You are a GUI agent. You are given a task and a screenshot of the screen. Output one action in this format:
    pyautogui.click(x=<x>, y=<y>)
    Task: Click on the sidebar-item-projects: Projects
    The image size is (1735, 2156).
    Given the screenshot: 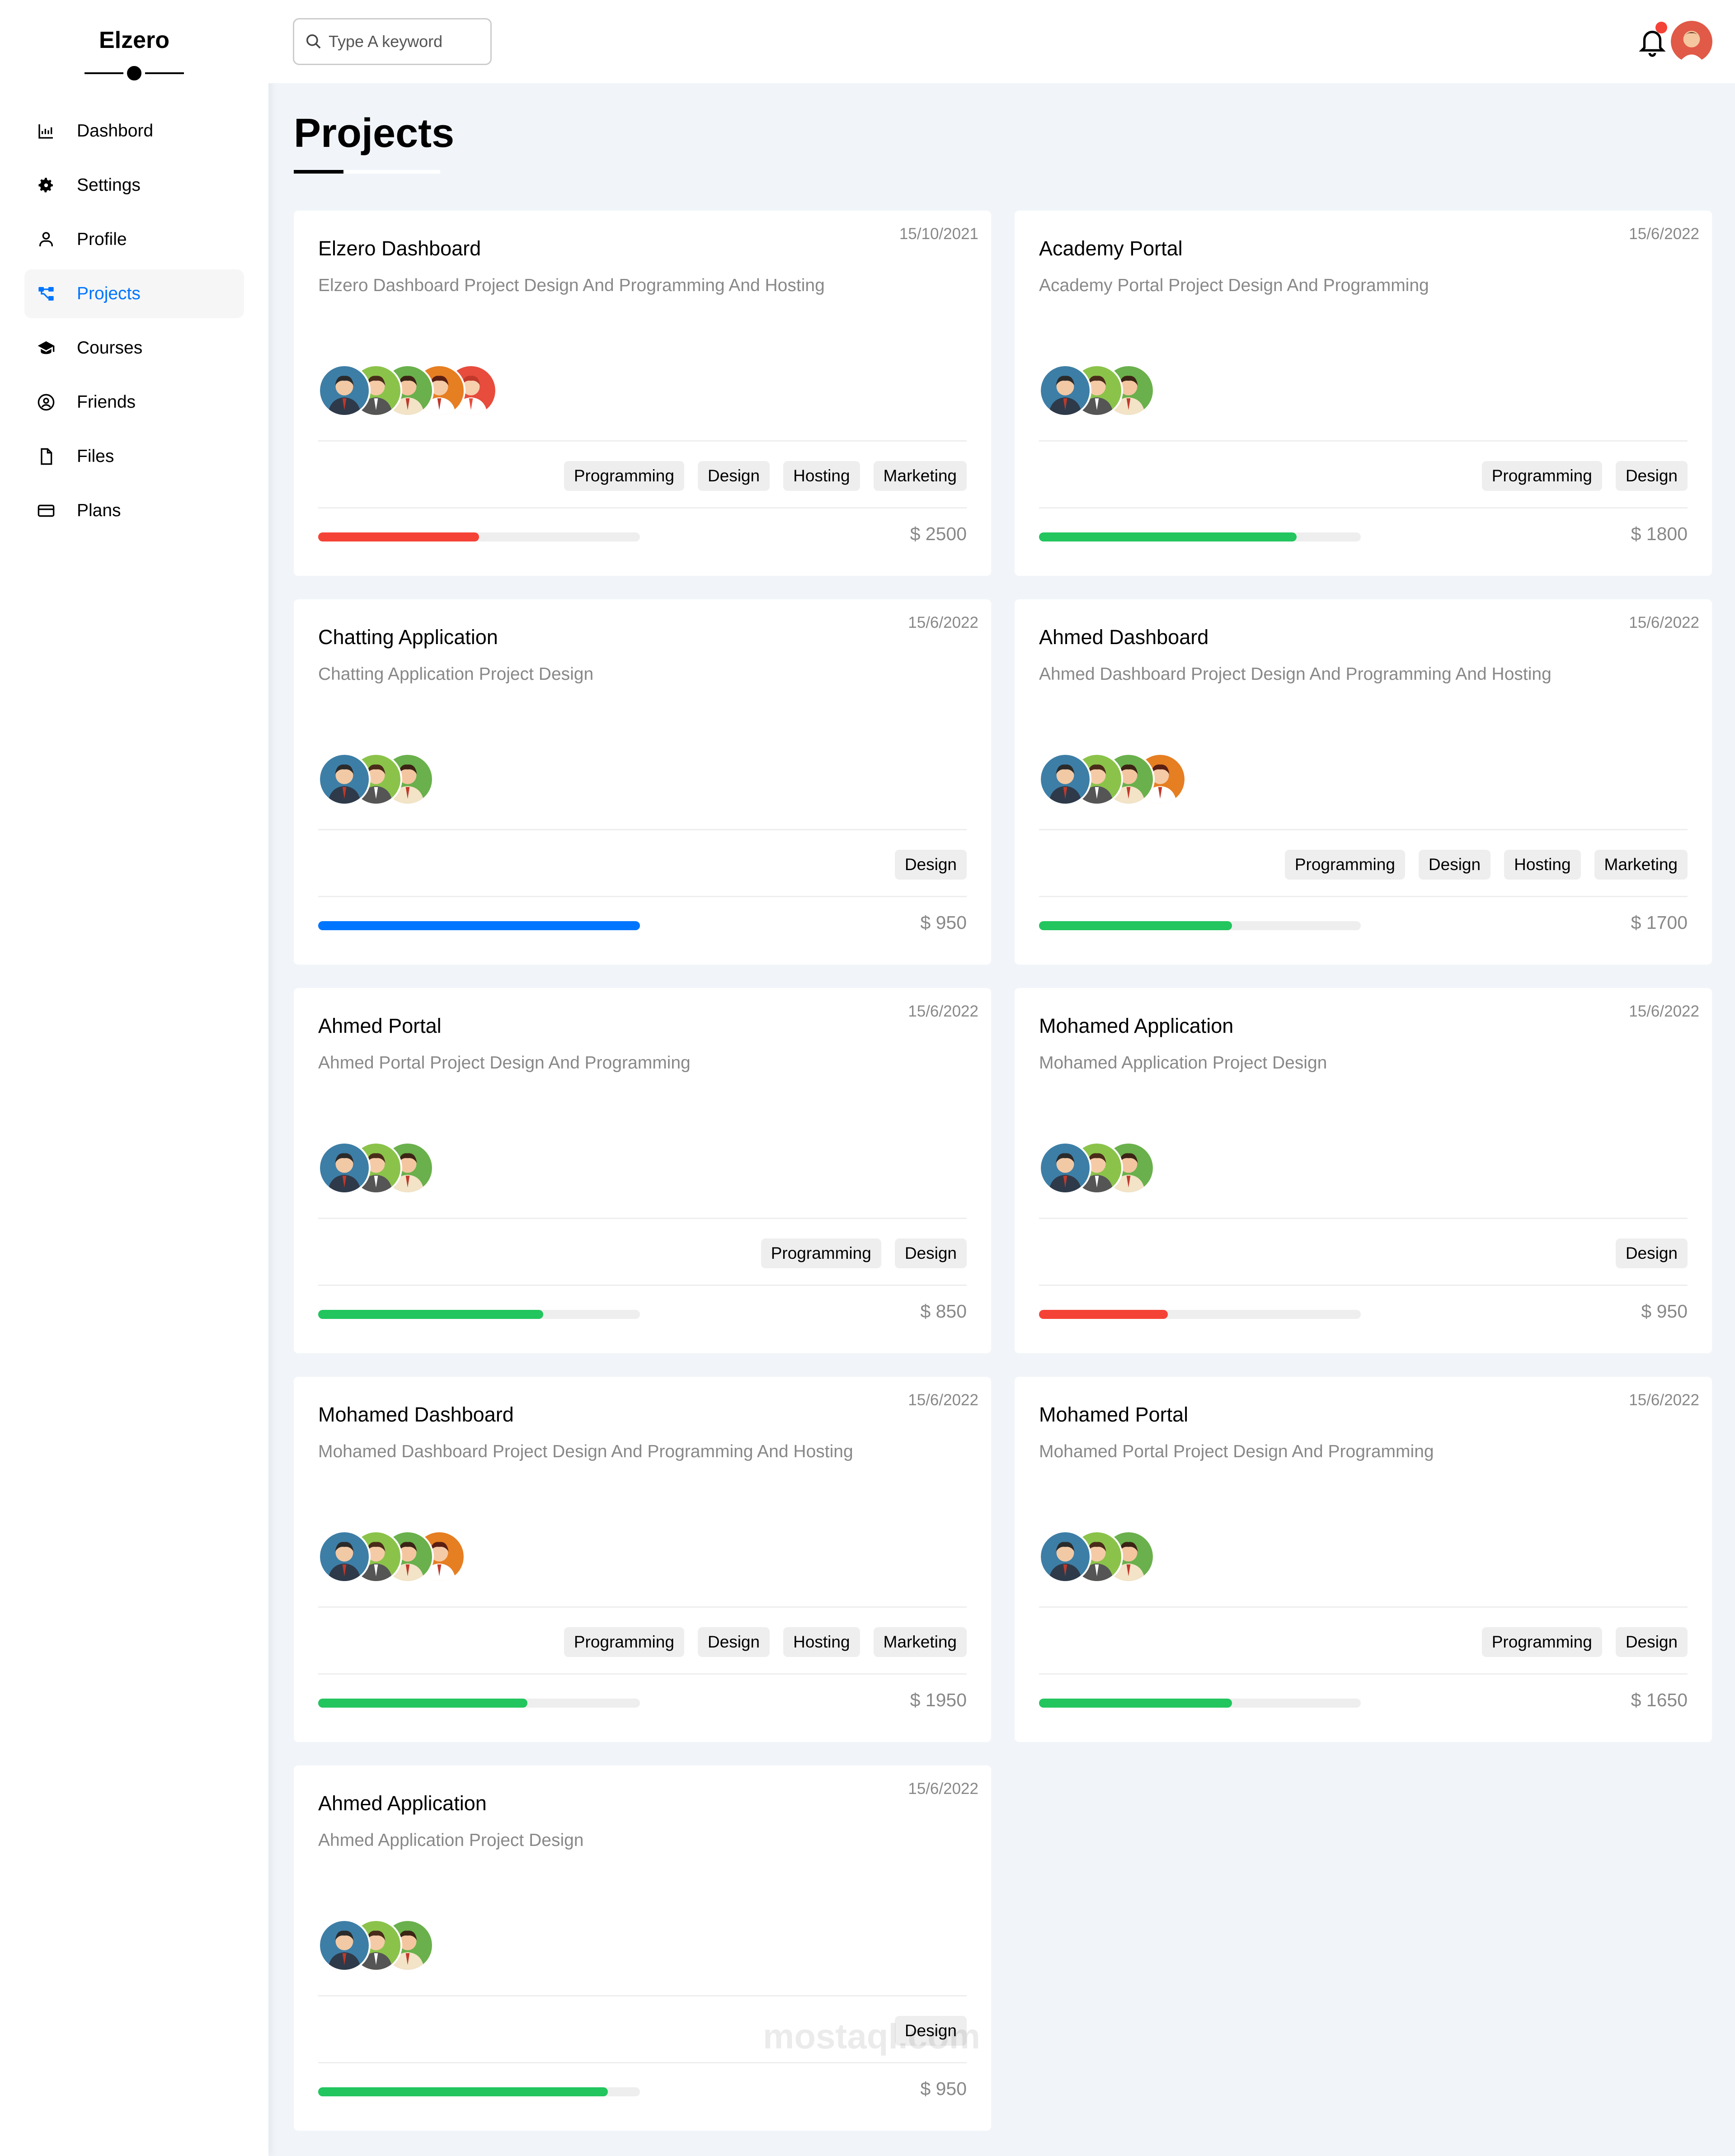 What is the action you would take?
    pyautogui.click(x=134, y=293)
    